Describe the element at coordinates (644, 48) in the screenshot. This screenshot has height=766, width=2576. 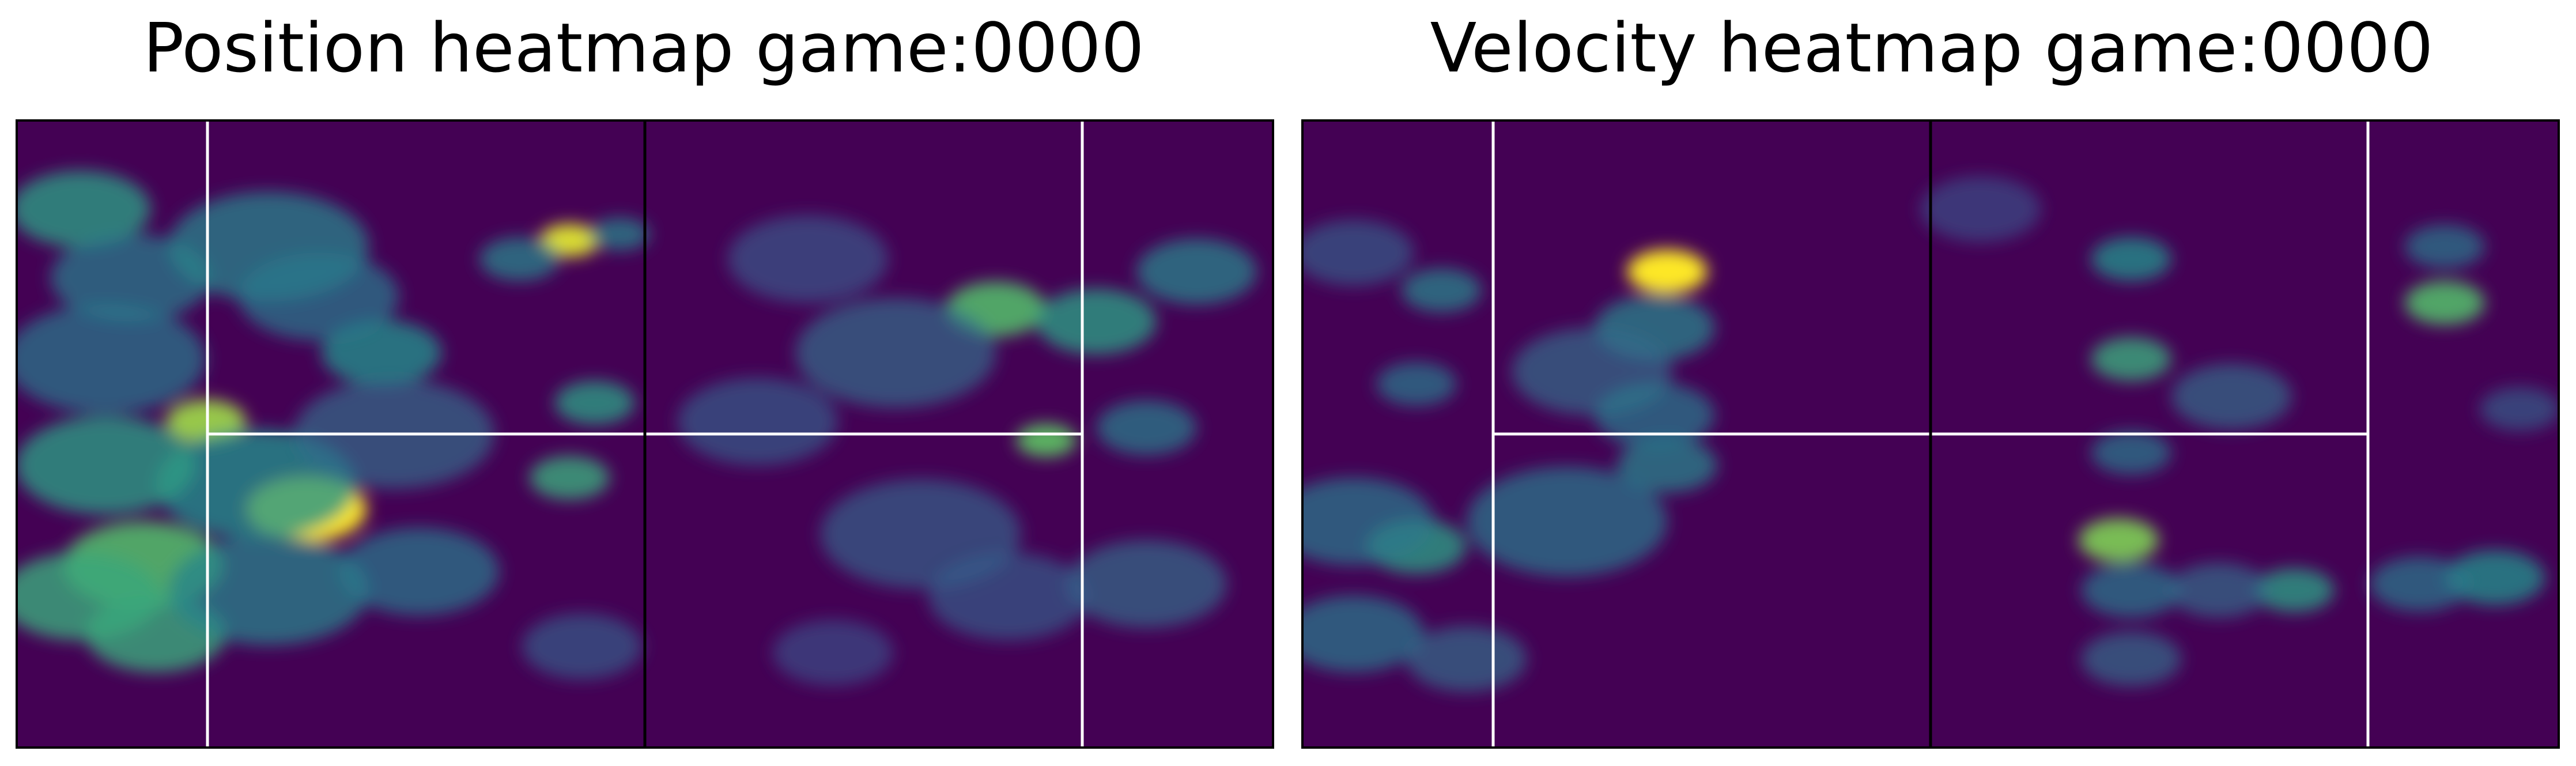
I see `position-heatmap-title: Position heatmap game:0000` at that location.